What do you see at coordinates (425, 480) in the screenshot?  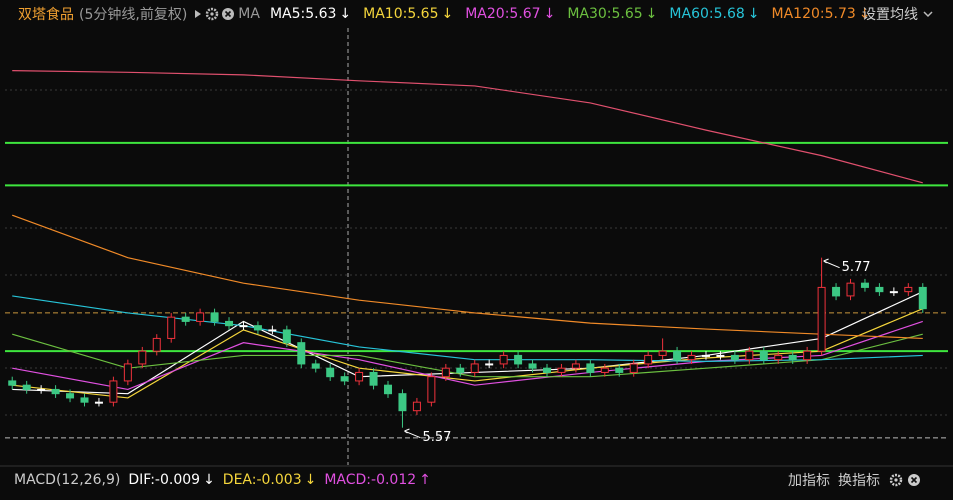 I see `macd-trend: ↑` at bounding box center [425, 480].